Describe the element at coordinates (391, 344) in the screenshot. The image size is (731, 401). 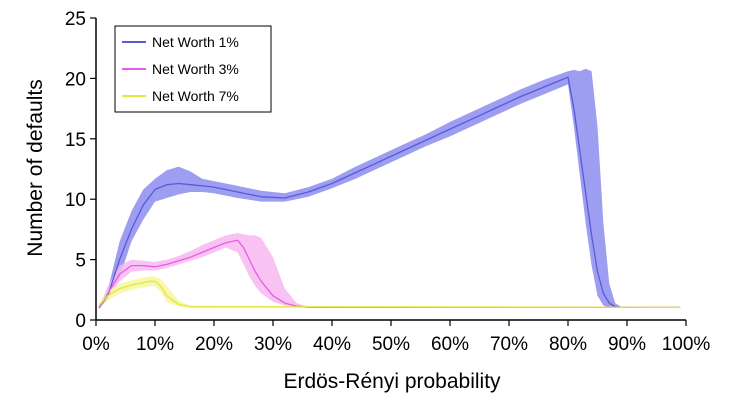
I see `x-tick-label: 50%` at that location.